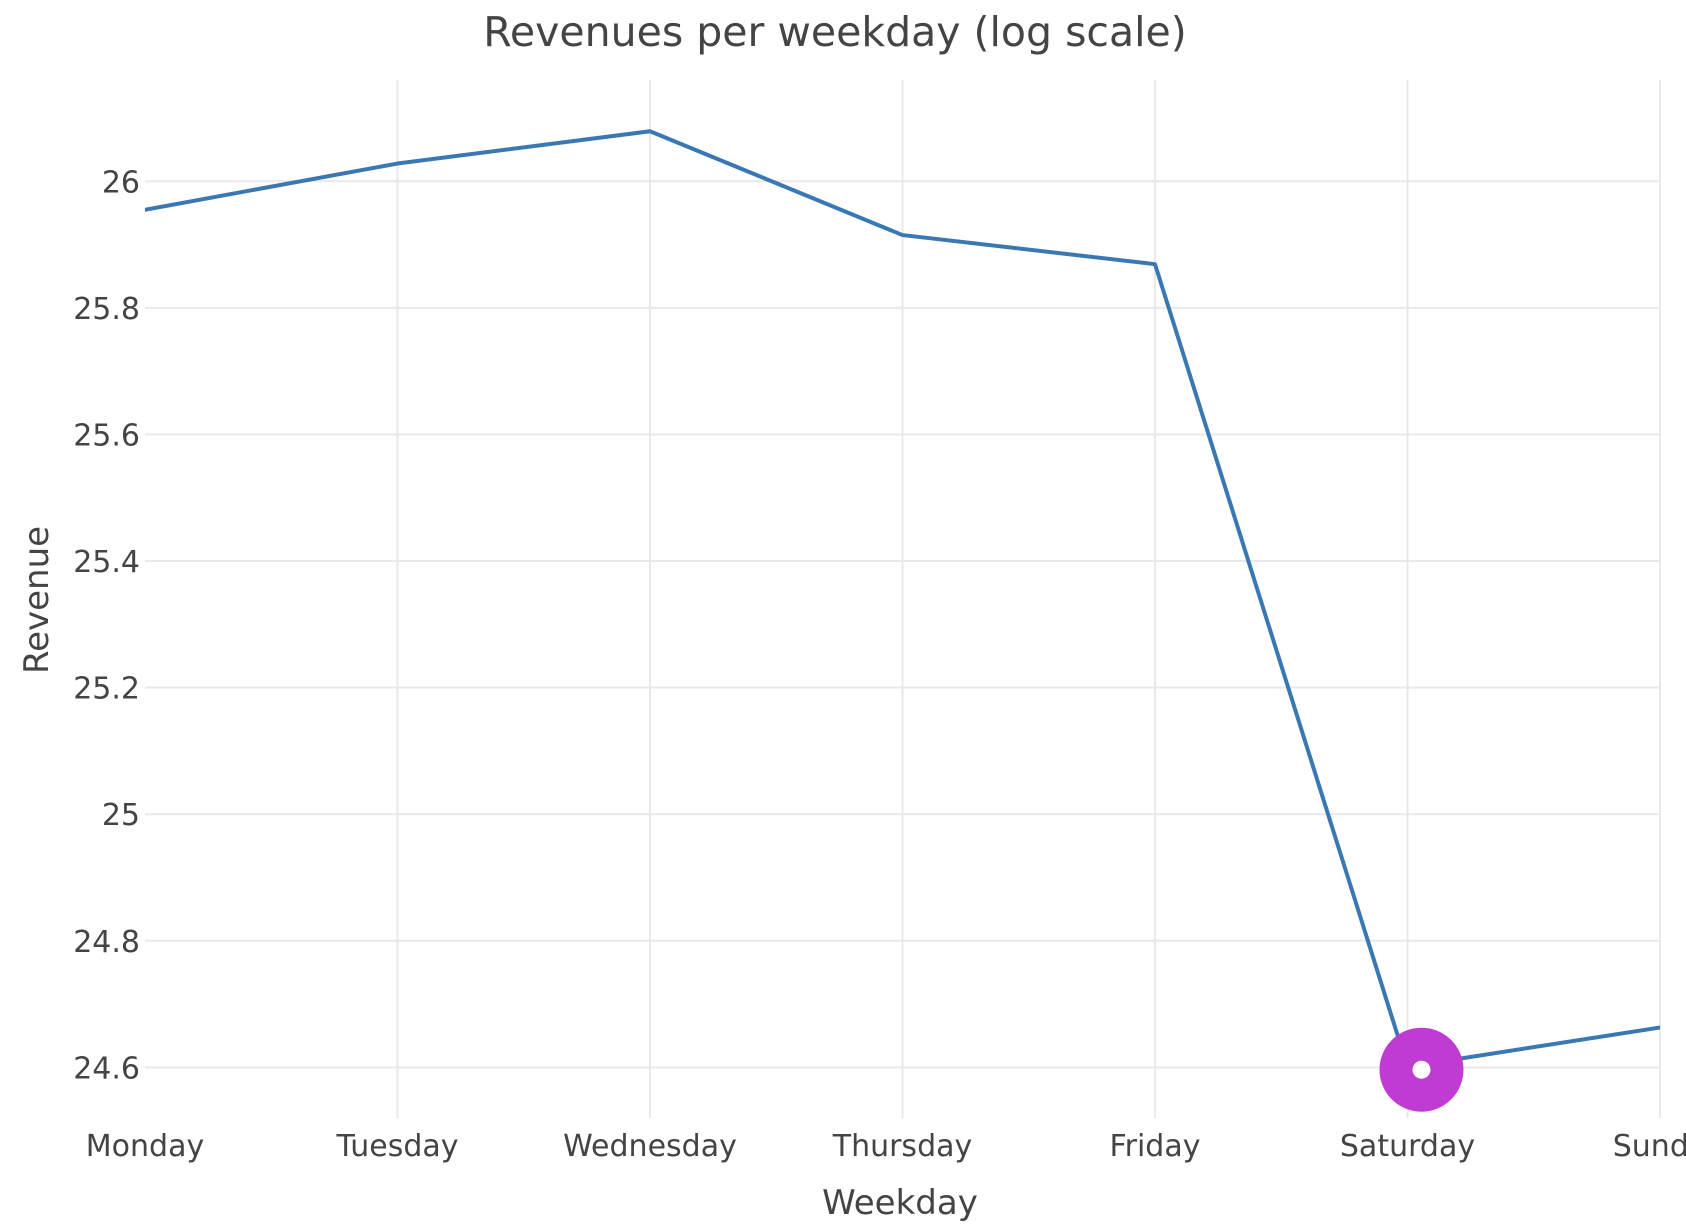 This screenshot has width=1686, height=1230. Describe the element at coordinates (106, 309) in the screenshot. I see `y-tick-label: 25.8` at that location.